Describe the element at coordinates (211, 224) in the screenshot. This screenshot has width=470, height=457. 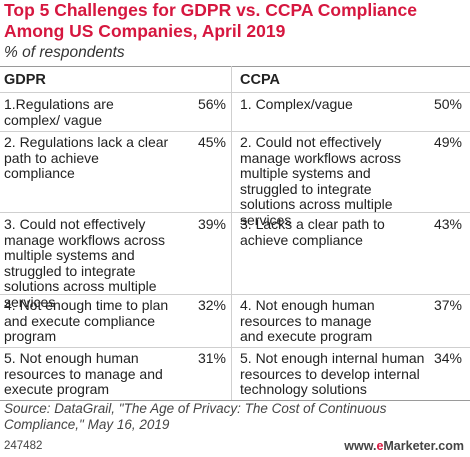
I see `gdpr-value-3: 39%` at that location.